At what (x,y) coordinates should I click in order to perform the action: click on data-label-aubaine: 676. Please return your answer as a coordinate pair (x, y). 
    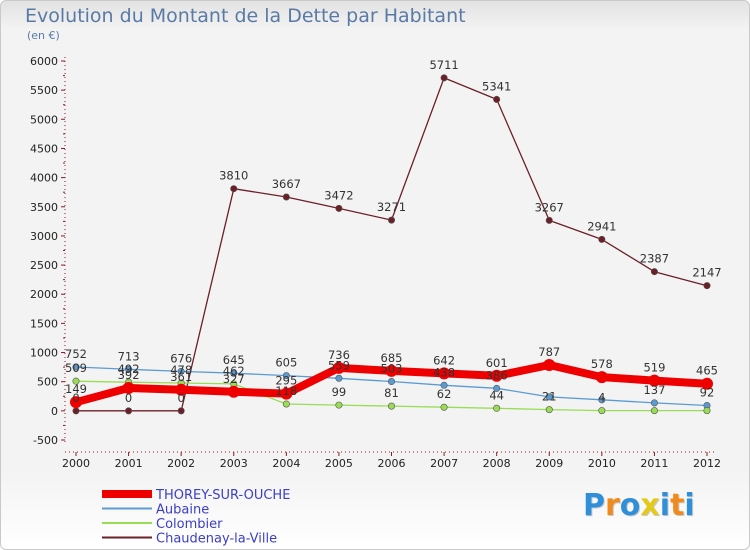
    Looking at the image, I should click on (181, 358).